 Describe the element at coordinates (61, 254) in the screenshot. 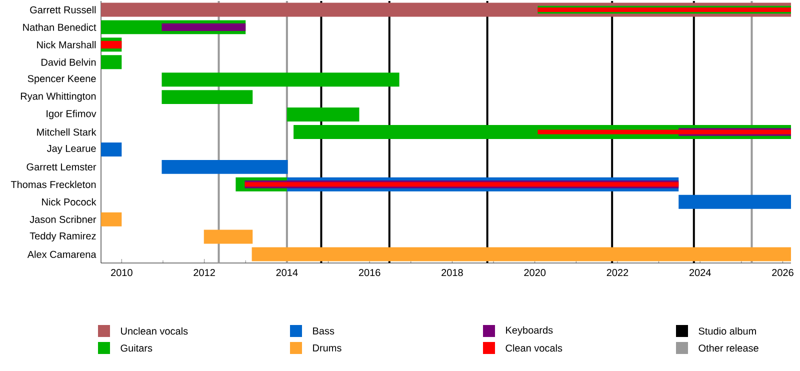

I see `y-tick-label: Alex Camarena` at that location.